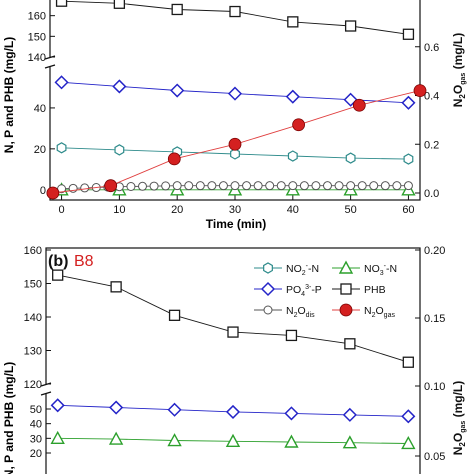 The width and height of the screenshot is (474, 474). What do you see at coordinates (43, 191) in the screenshot?
I see `panel-a-ytick-label: 0` at bounding box center [43, 191].